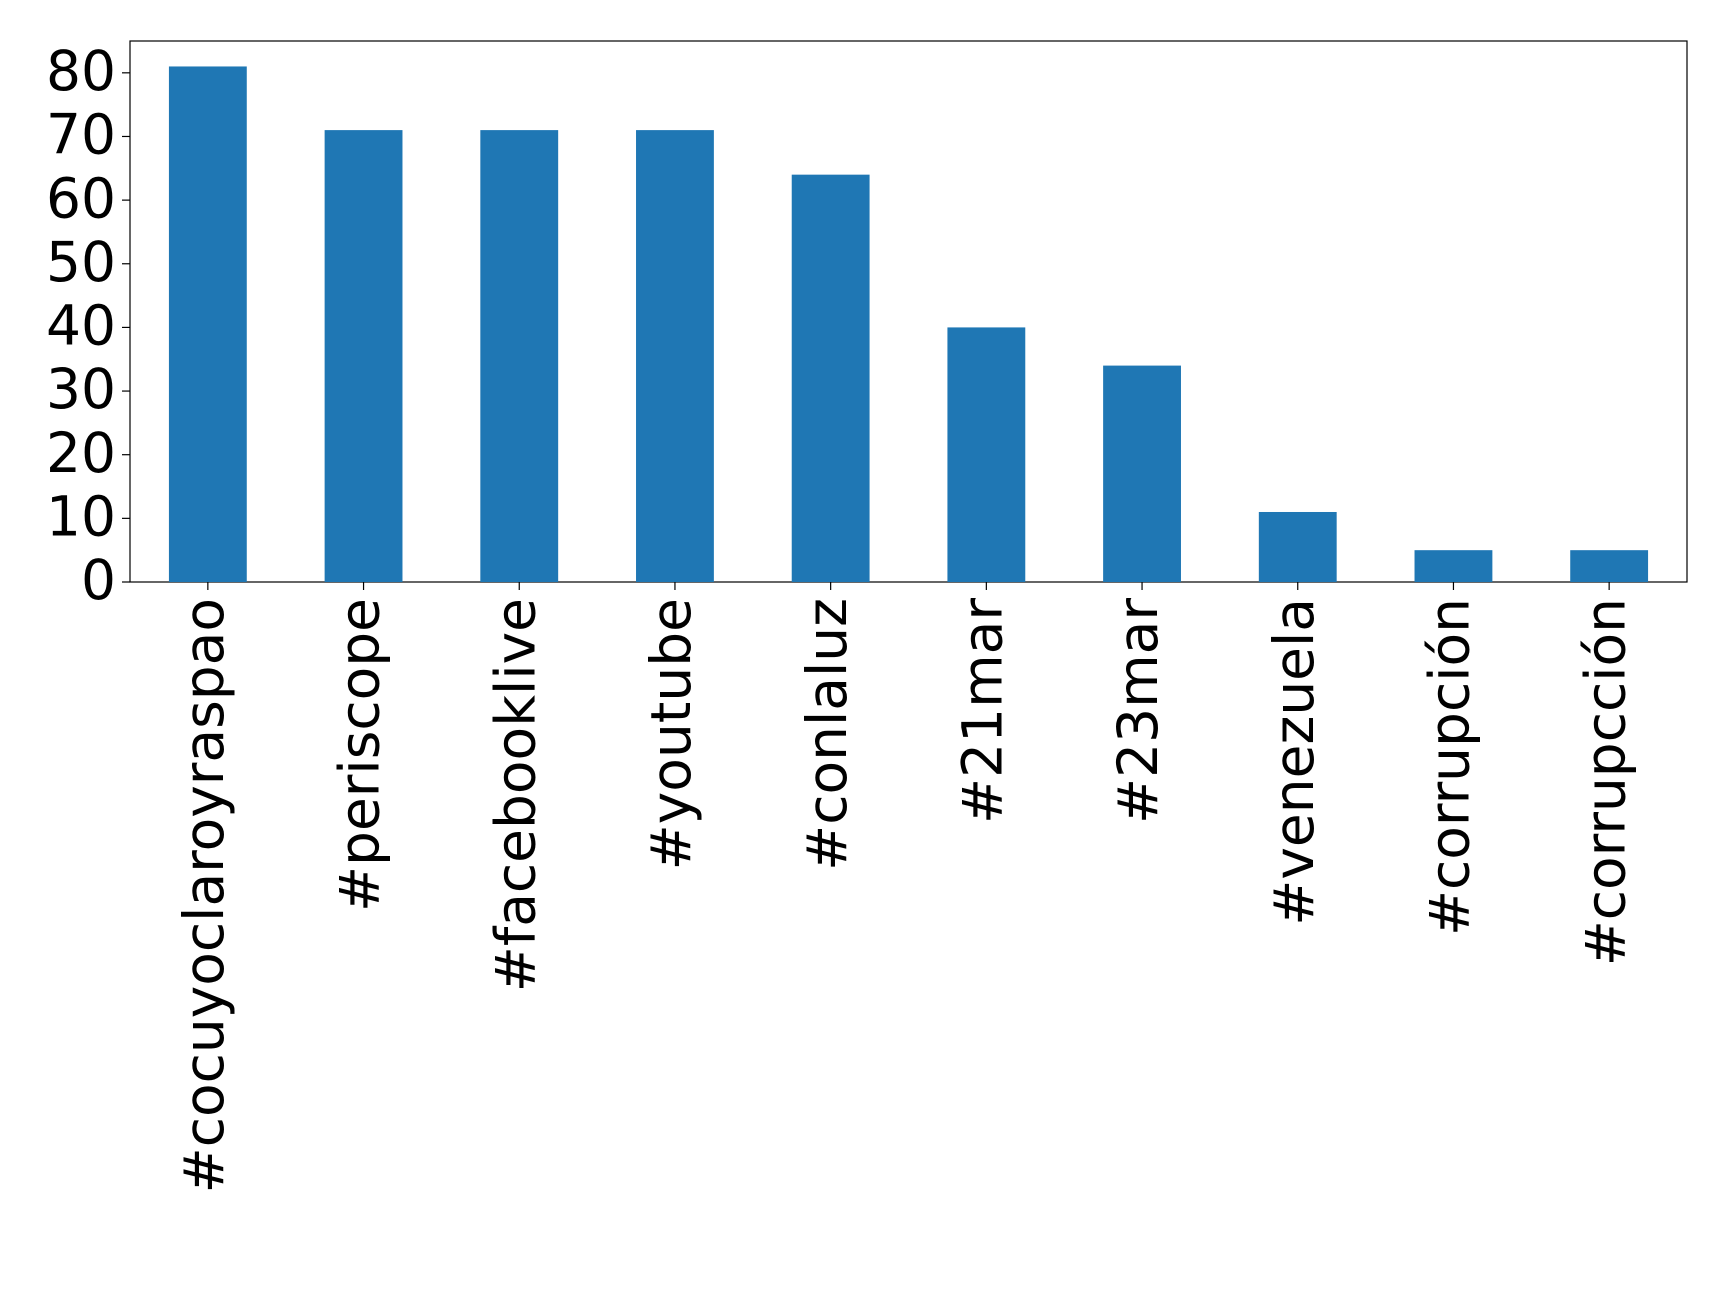 Image resolution: width=1719 pixels, height=1305 pixels. What do you see at coordinates (81, 135) in the screenshot?
I see `y-tick-label: 70` at bounding box center [81, 135].